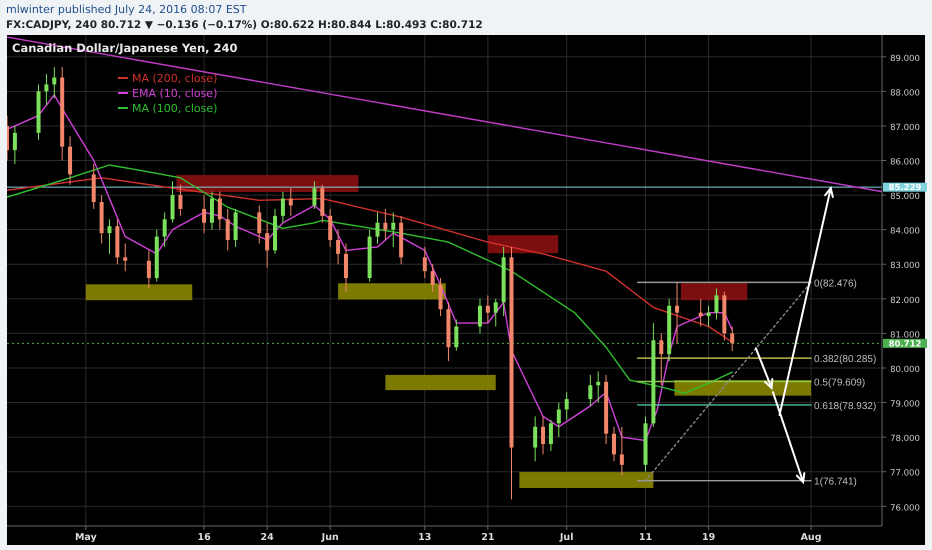 This screenshot has height=550, width=932. I want to click on y-tick-label: 84.000, so click(905, 231).